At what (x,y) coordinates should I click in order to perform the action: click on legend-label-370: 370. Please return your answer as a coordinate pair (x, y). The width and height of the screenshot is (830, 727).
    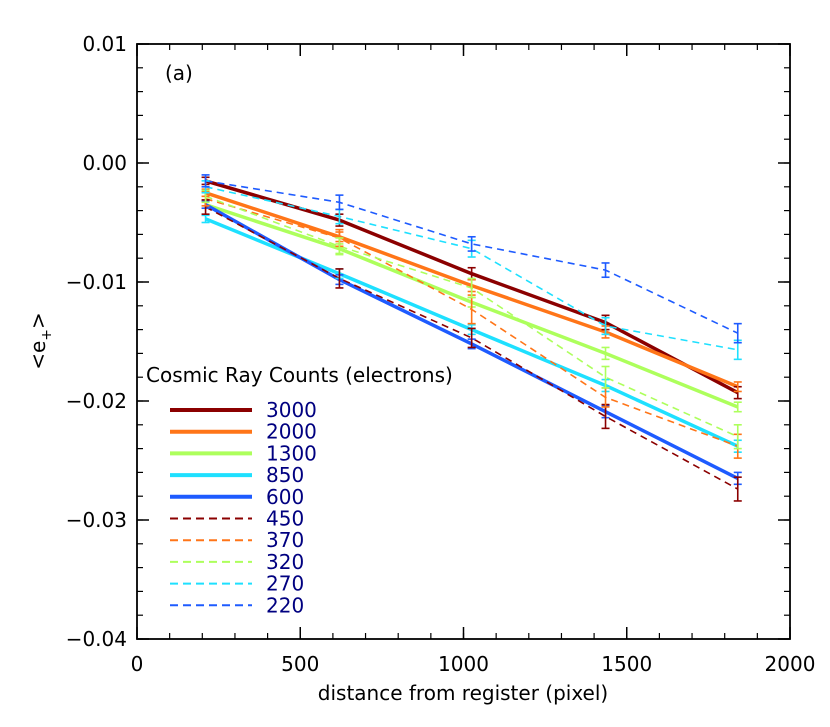
    Looking at the image, I should click on (285, 540).